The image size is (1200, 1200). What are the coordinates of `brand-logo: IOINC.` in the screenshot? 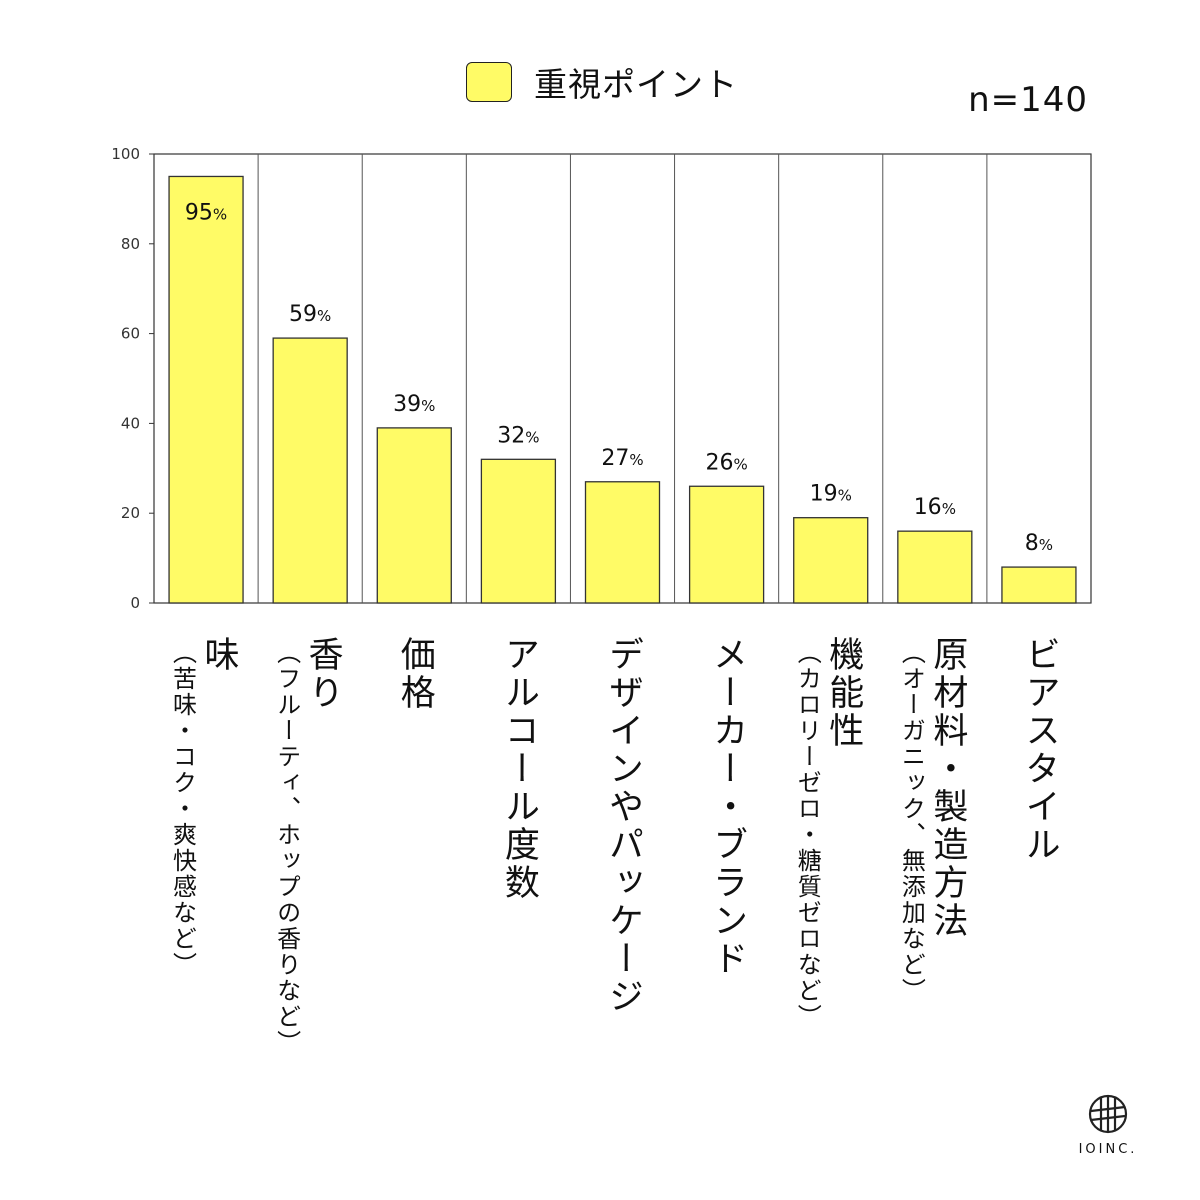 It's located at (1108, 1125).